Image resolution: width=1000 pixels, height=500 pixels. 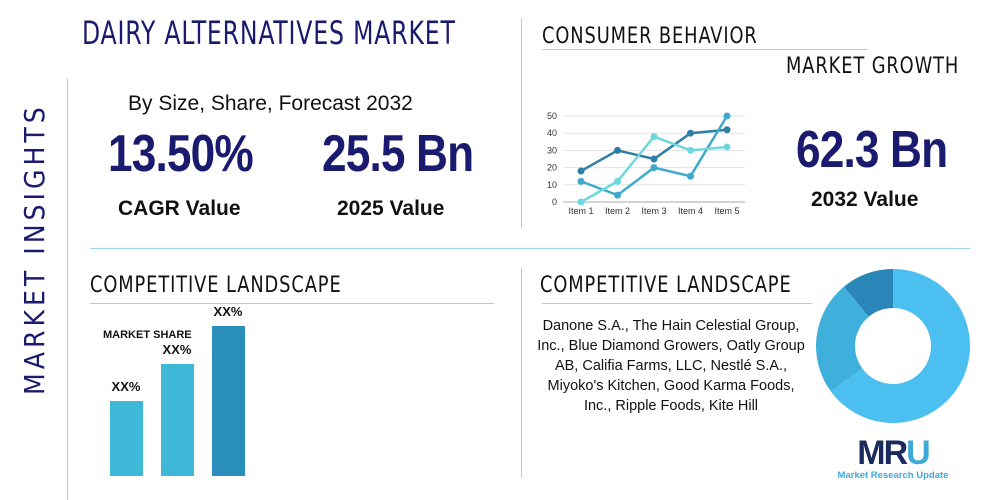 I want to click on swot-weaknesses: Weaknesses, so click(x=448, y=361).